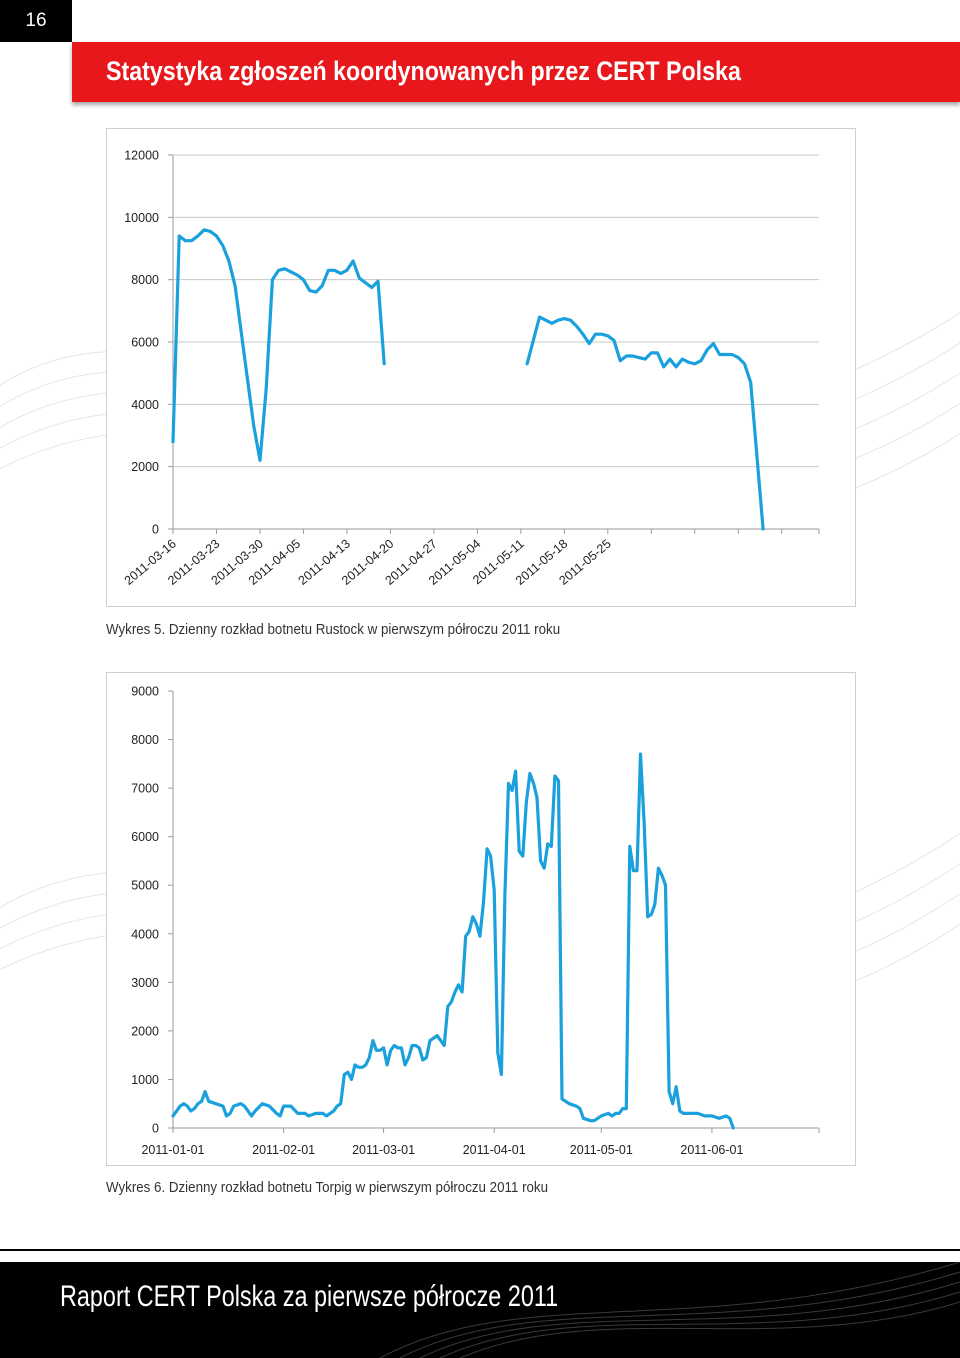 Image resolution: width=960 pixels, height=1358 pixels. Describe the element at coordinates (480, 1250) in the screenshot. I see `footer-divider` at that location.